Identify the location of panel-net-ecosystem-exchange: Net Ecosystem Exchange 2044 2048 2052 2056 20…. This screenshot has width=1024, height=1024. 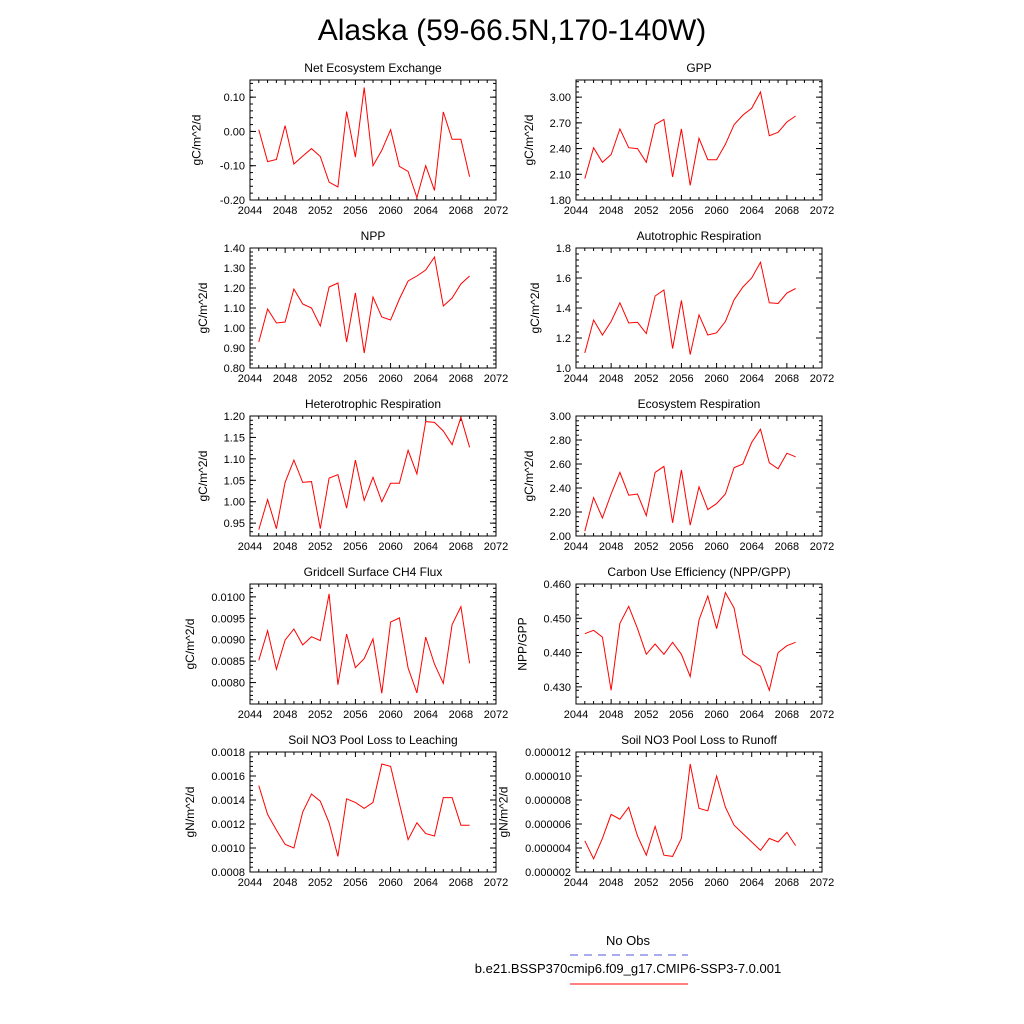
(349, 139).